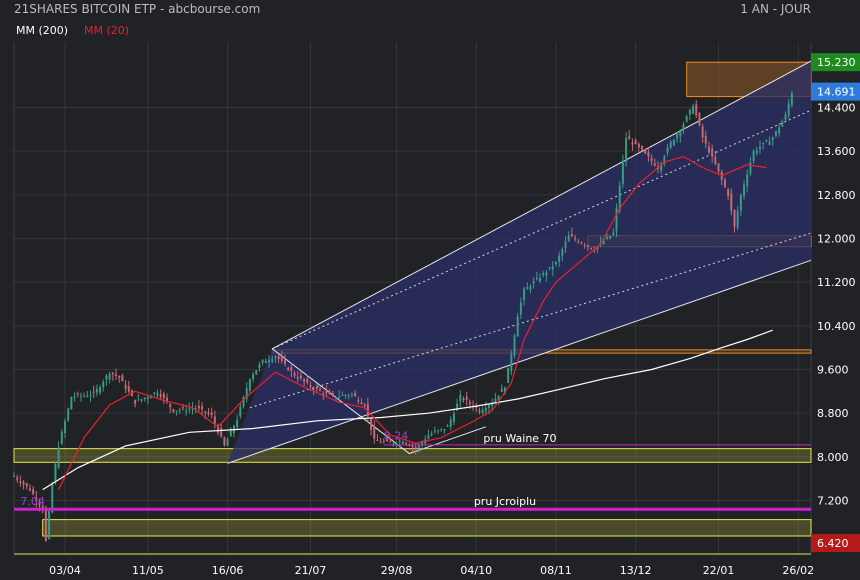 This screenshot has width=860, height=580. Describe the element at coordinates (836, 195) in the screenshot. I see `y-tick-12.800: 12.800` at that location.